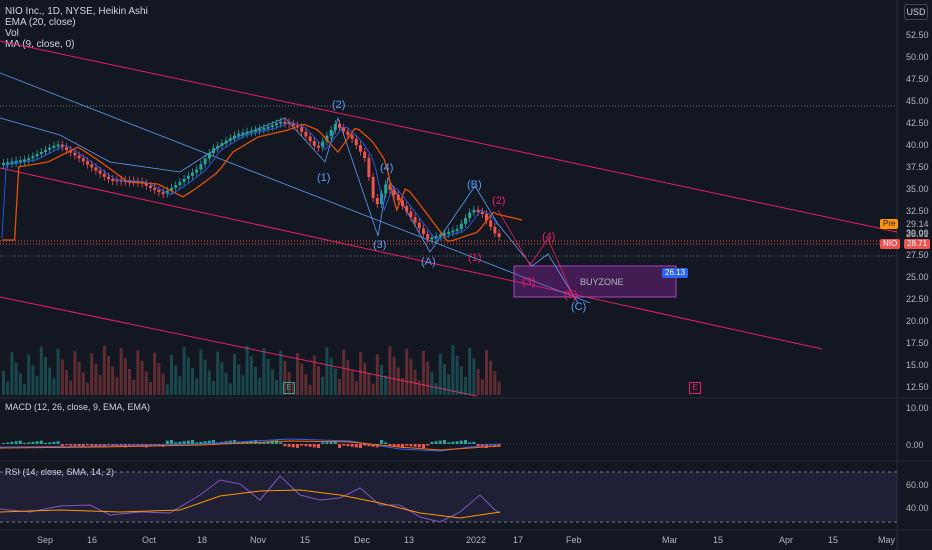 This screenshot has height=550, width=932. I want to click on volume-indicator-label: Vol, so click(12, 33).